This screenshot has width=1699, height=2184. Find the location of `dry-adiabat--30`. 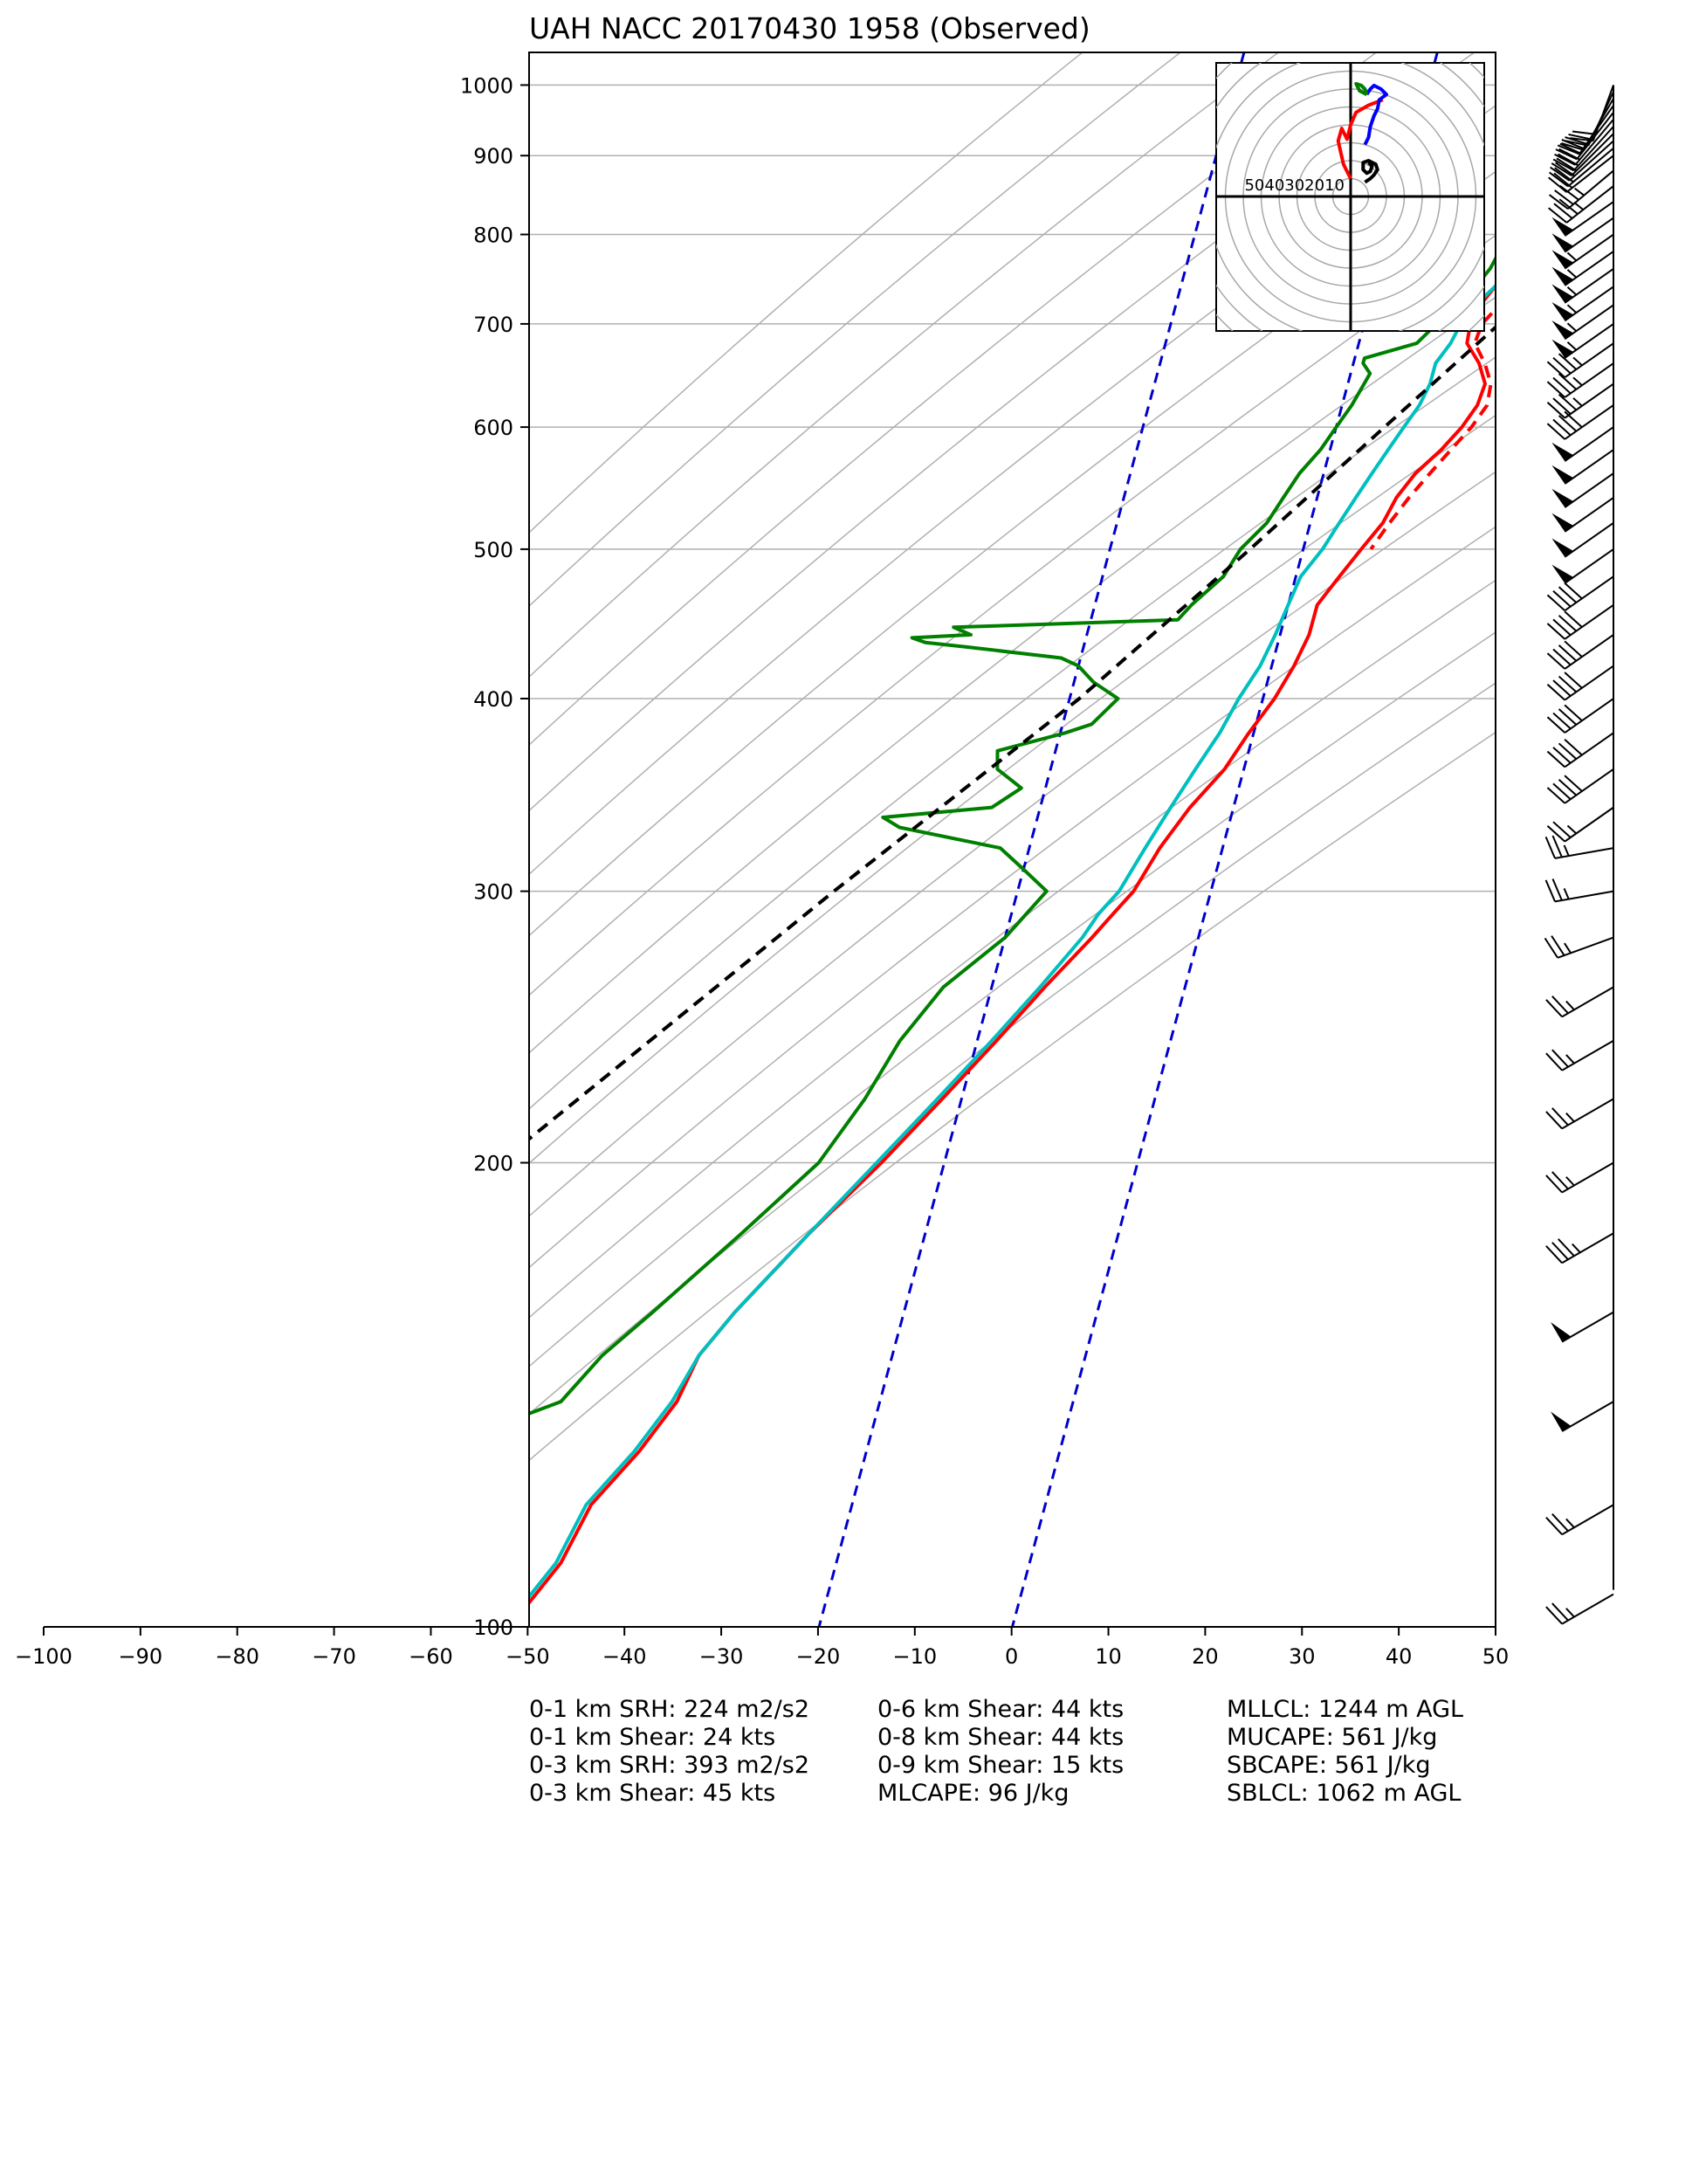

dry-adiabat--30 is located at coordinates (855, 330).